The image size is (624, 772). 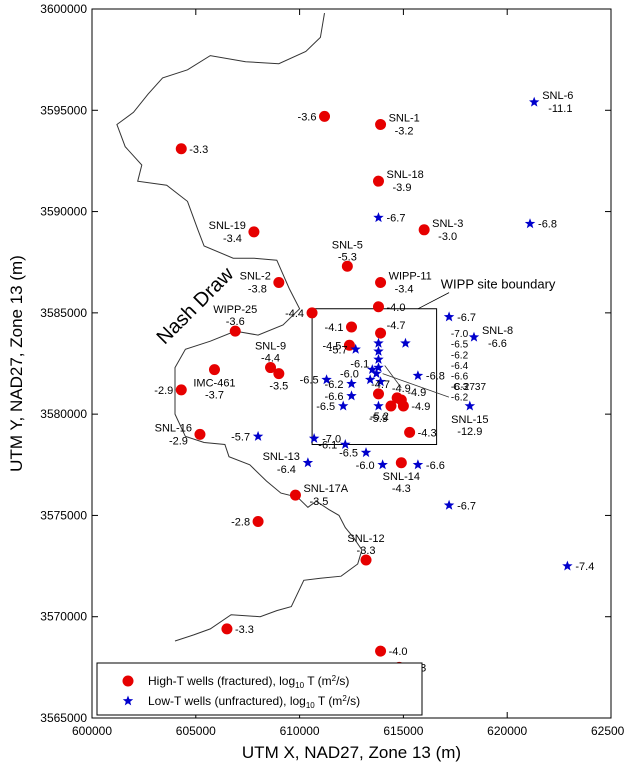 I want to click on y-tick-label: 3600000, so click(x=63, y=9).